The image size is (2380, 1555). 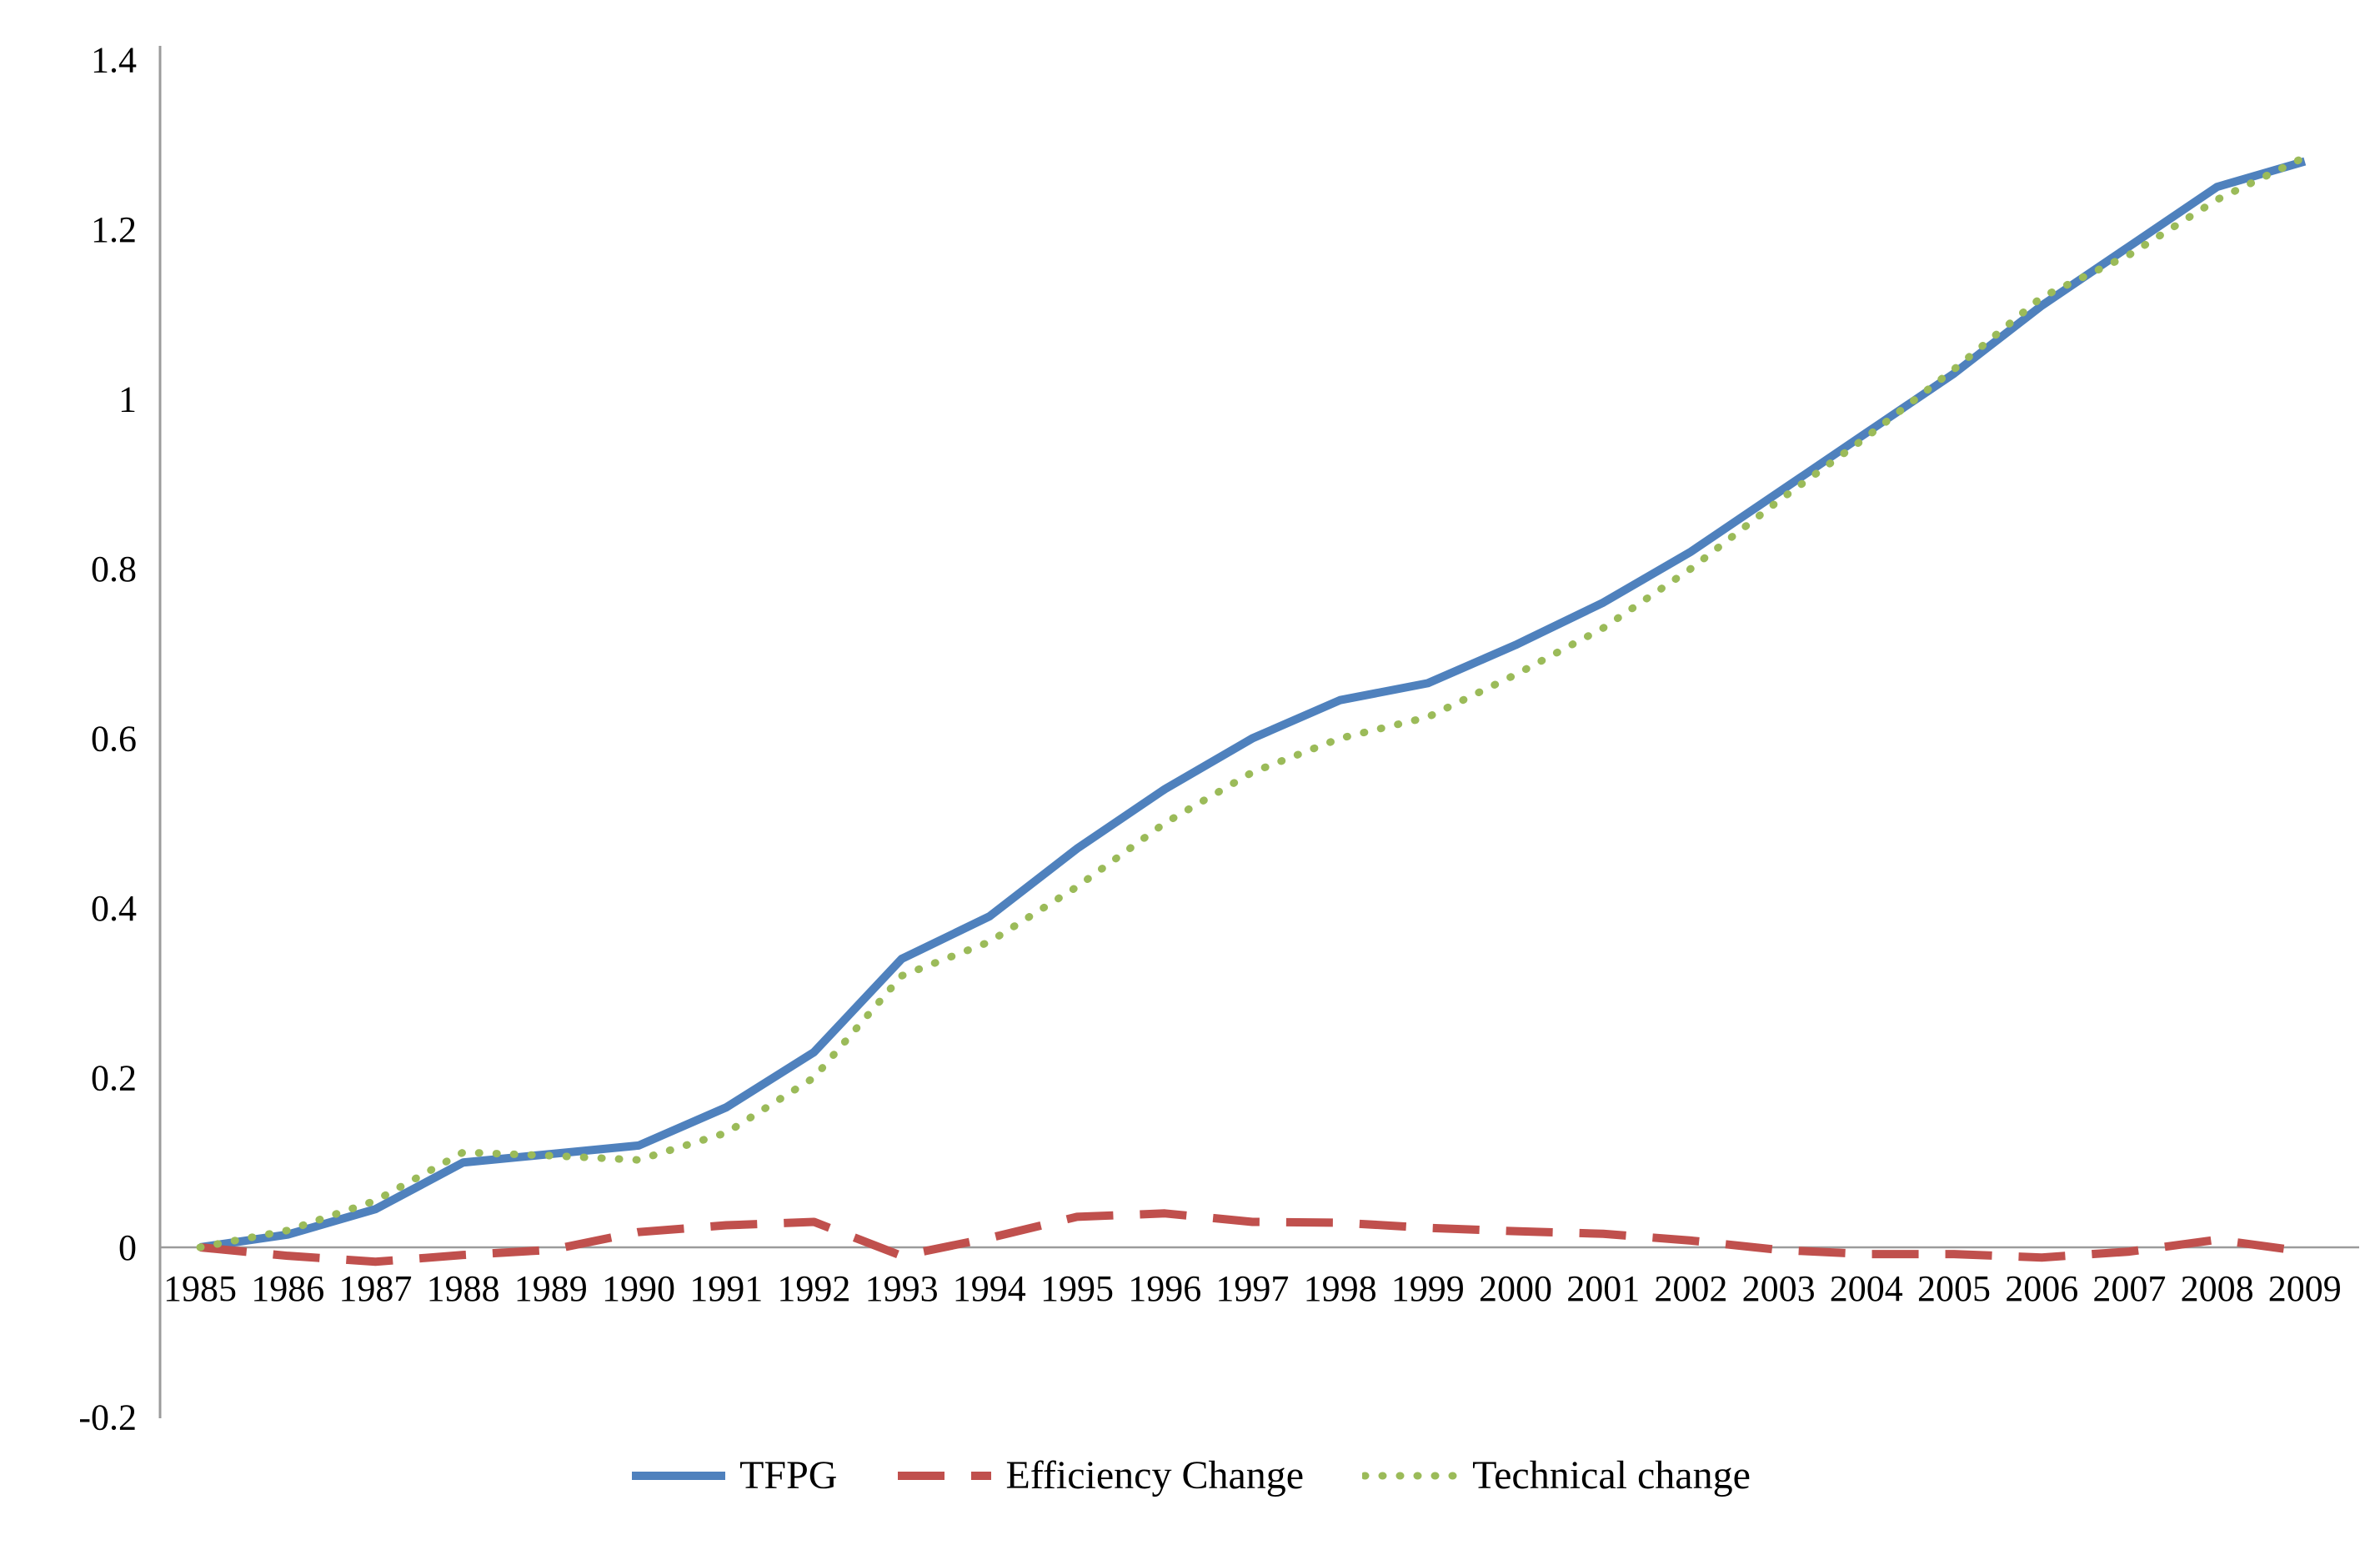 What do you see at coordinates (127, 1247) in the screenshot?
I see `y-tick-label-0: 0` at bounding box center [127, 1247].